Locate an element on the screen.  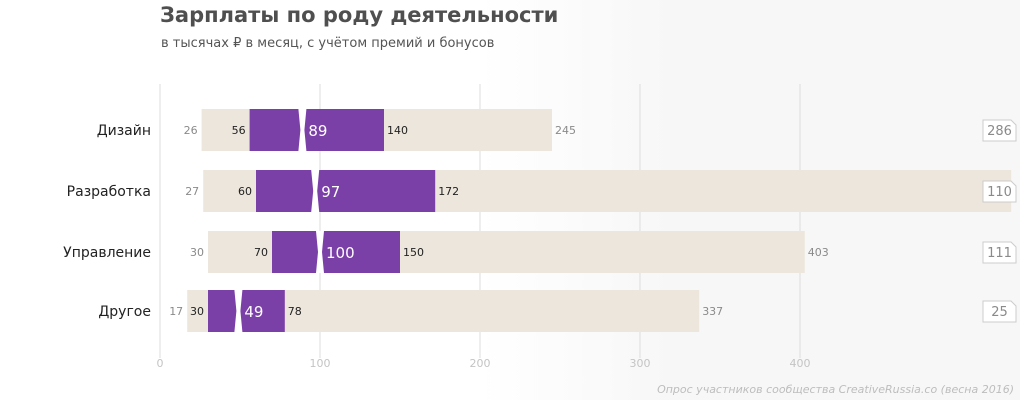
min-value-label: 30 is located at coordinates (197, 252).